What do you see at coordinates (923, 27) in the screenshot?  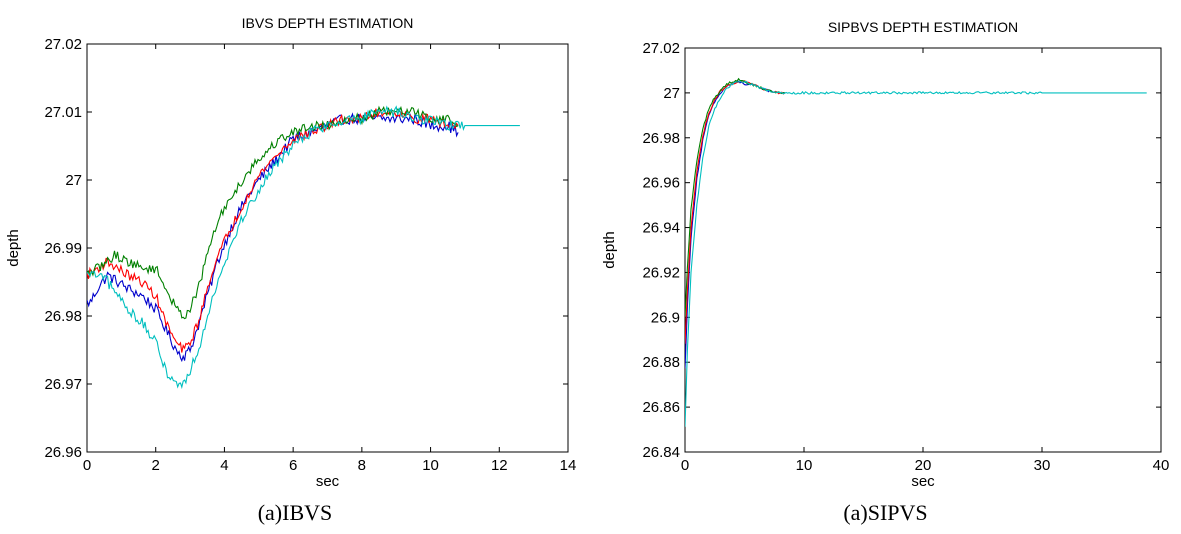 I see `chart-title: SIPBVS DEPTH ESTIMATION` at bounding box center [923, 27].